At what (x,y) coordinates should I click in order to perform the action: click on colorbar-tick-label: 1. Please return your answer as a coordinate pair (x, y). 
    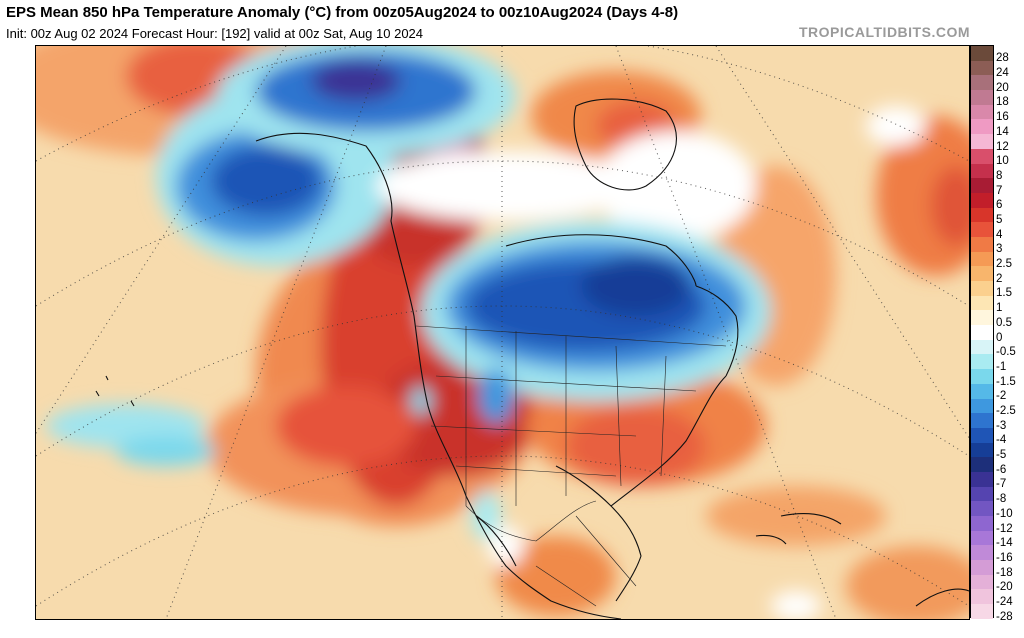
    Looking at the image, I should click on (999, 308).